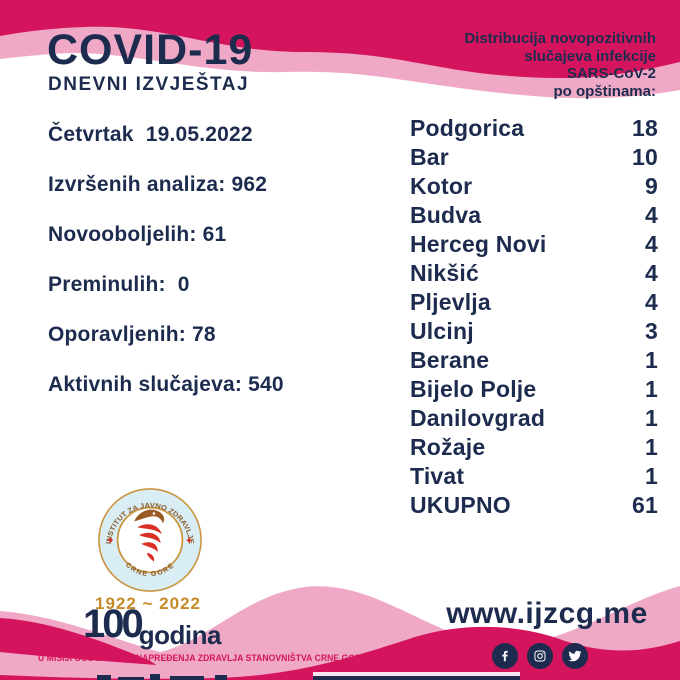  Describe the element at coordinates (416, 674) in the screenshot. I see `cutoff-banner-light` at that location.